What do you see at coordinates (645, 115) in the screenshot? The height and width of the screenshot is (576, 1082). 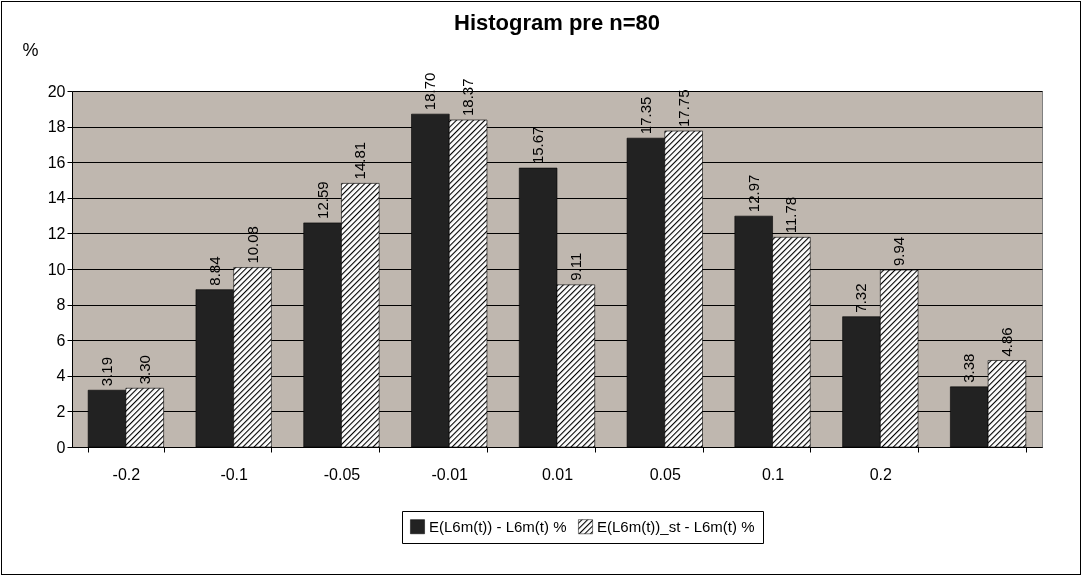 I see `data-label: 17.35` at bounding box center [645, 115].